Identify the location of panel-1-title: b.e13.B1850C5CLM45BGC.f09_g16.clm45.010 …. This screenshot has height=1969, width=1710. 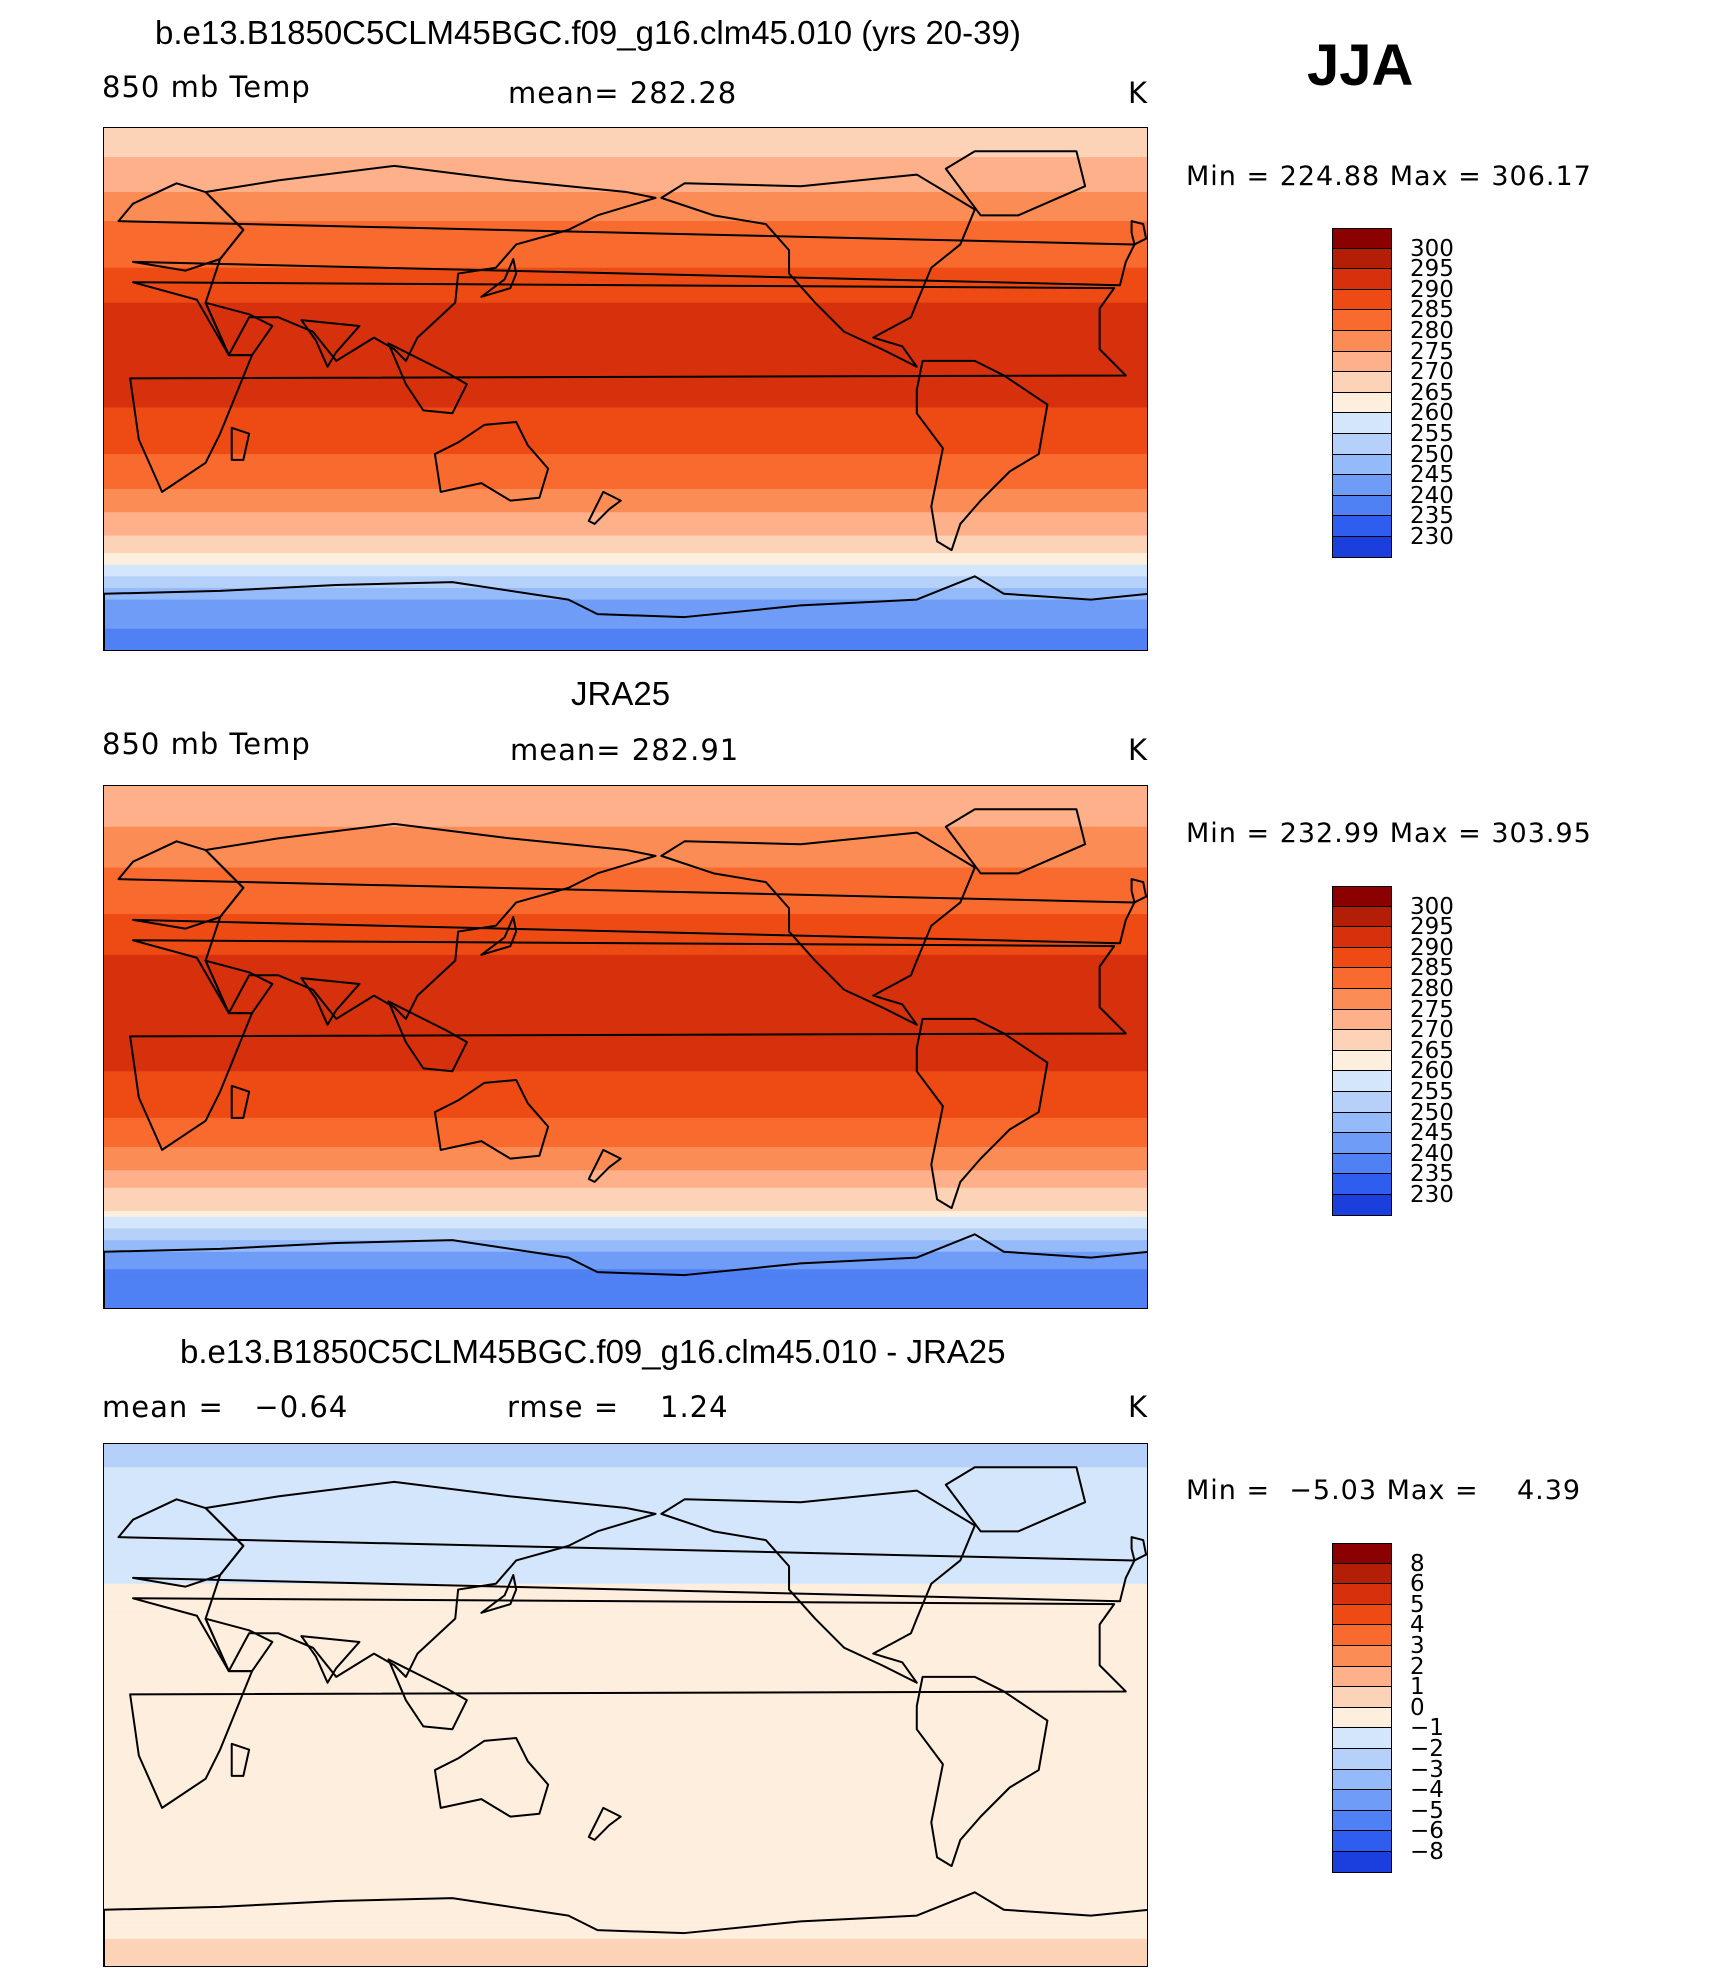
(588, 32).